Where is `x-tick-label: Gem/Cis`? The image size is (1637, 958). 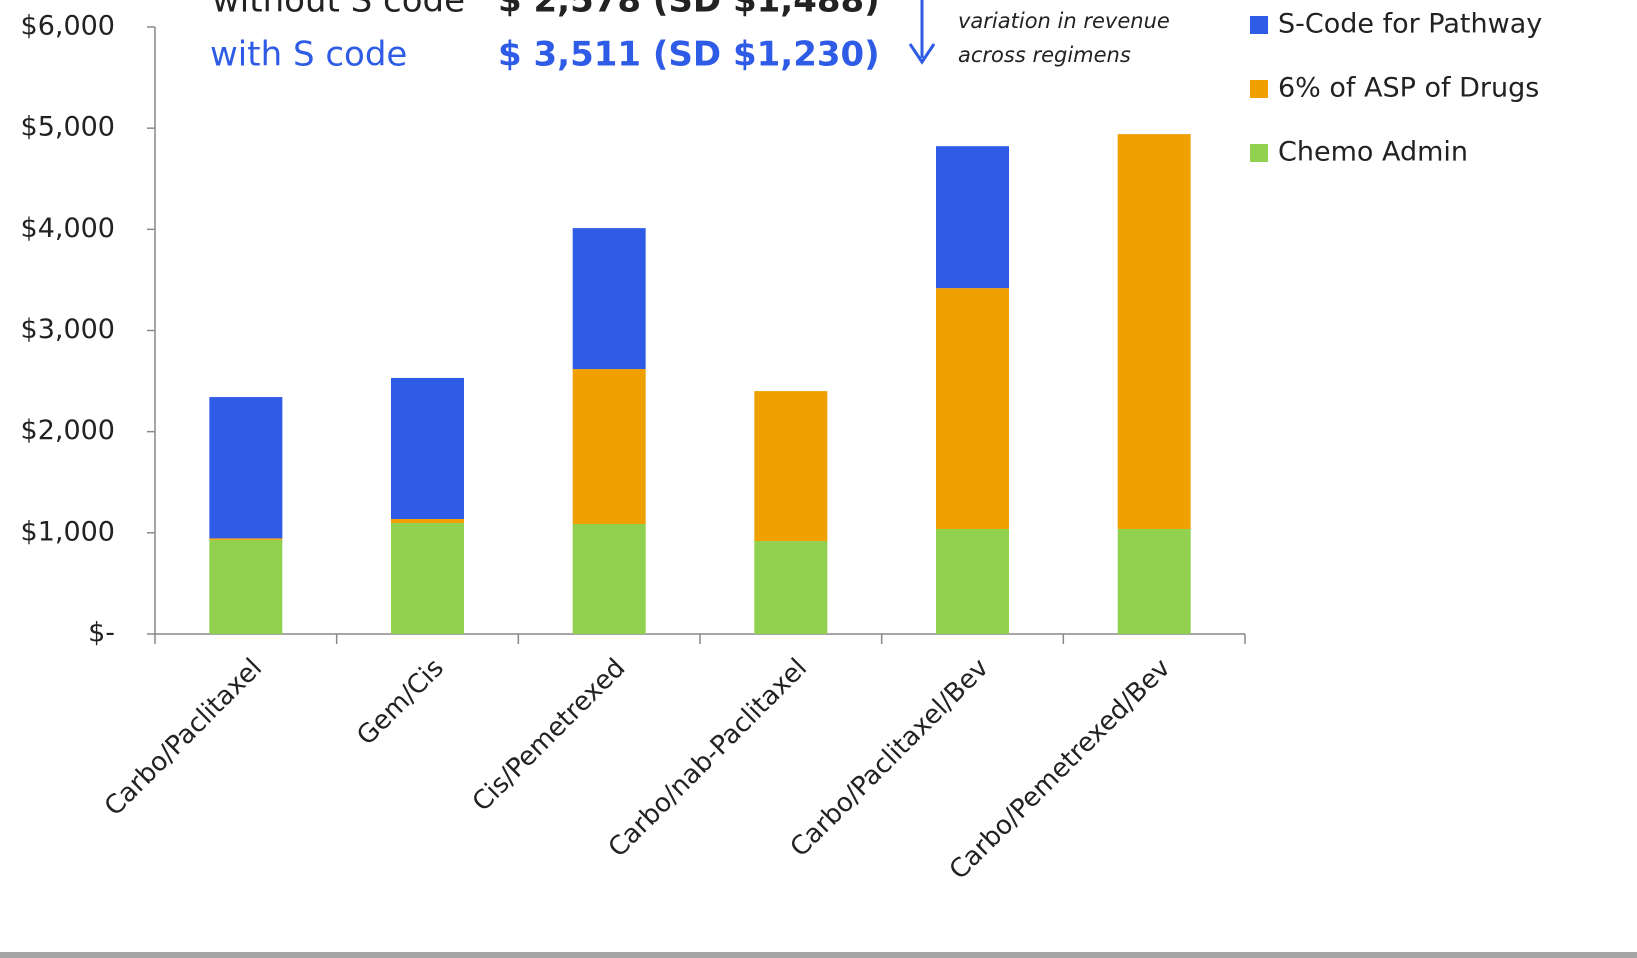
x-tick-label: Gem/Cis is located at coordinates (400, 702).